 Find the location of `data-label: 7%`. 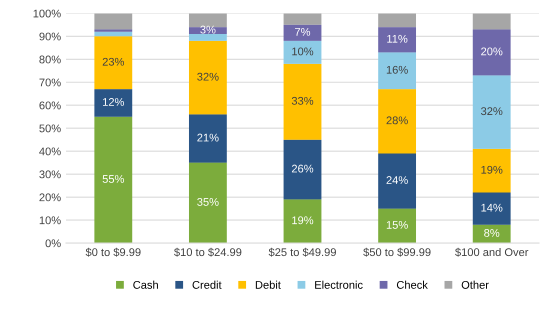

data-label: 7% is located at coordinates (302, 32).